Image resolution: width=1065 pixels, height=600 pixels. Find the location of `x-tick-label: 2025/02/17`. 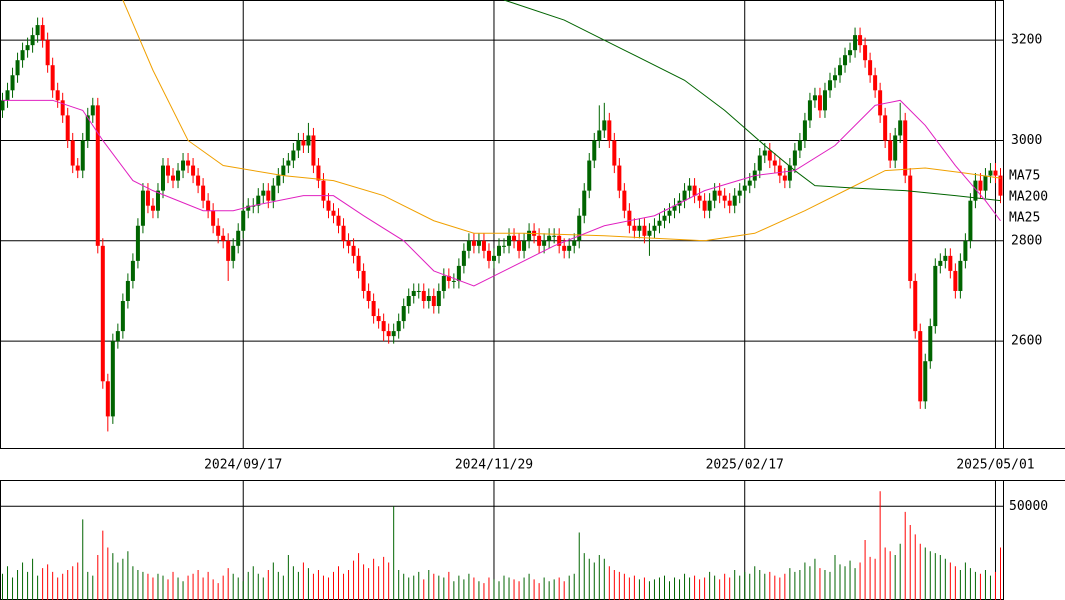

x-tick-label: 2025/02/17 is located at coordinates (745, 465).